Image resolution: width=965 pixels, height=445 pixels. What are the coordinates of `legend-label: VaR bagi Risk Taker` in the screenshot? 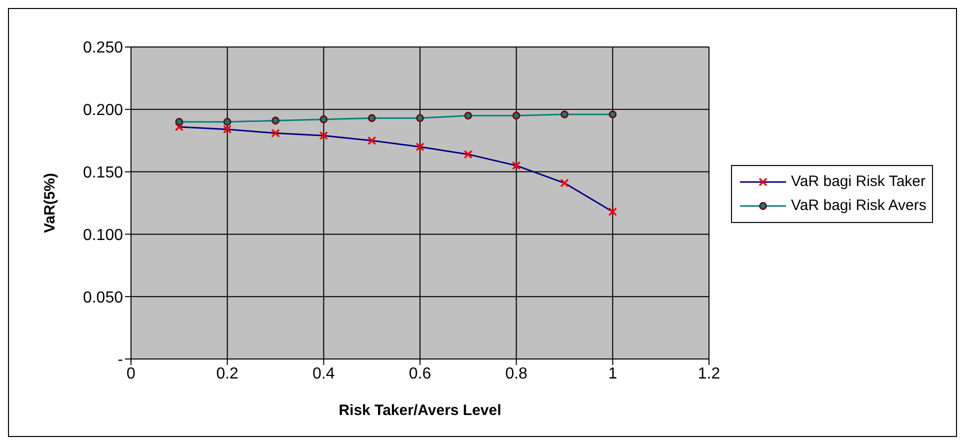 It's located at (858, 182).